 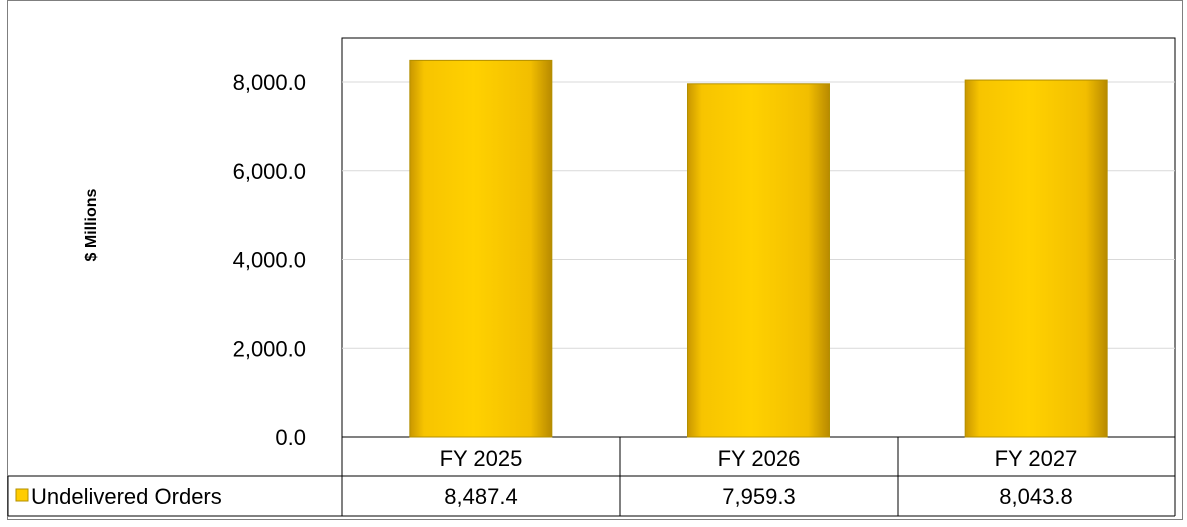 What do you see at coordinates (1035, 496) in the screenshot?
I see `data-label-fy2027: 8,043.8` at bounding box center [1035, 496].